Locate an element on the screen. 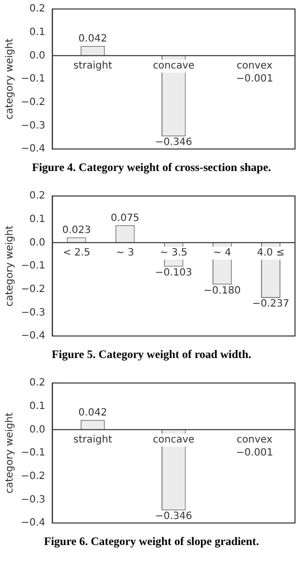  text: Figure 4. Category weight of cross-section shape. is located at coordinates (151, 168).